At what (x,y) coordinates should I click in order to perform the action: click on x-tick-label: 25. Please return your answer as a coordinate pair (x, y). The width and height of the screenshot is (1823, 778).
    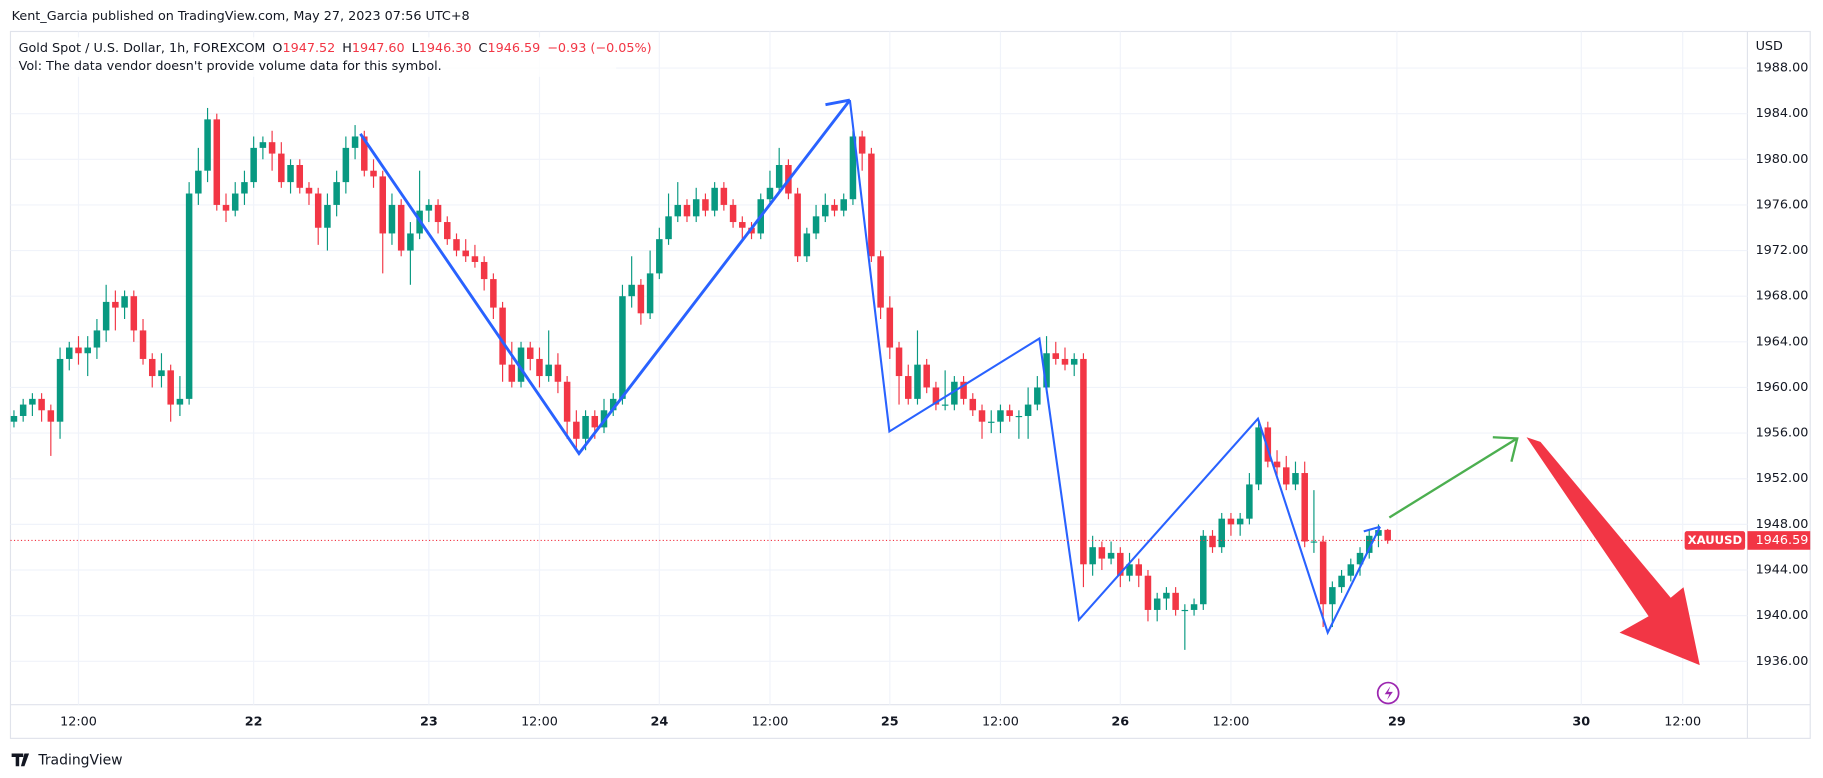
    Looking at the image, I should click on (890, 722).